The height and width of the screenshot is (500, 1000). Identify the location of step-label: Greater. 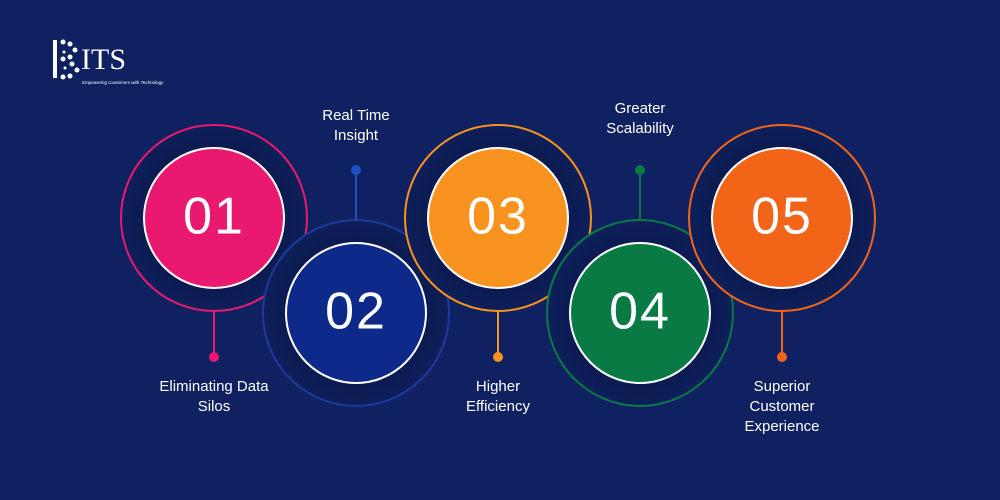
(640, 108).